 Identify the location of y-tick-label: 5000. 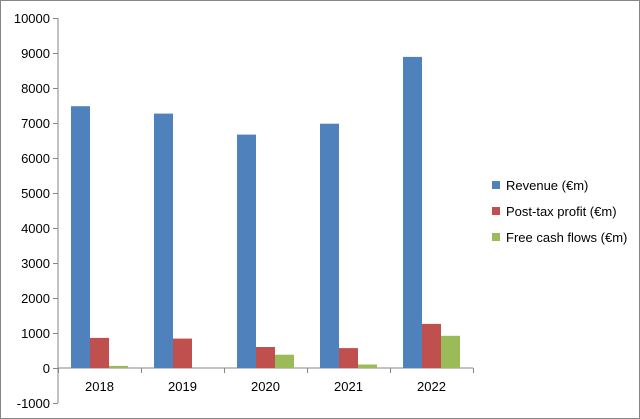
(35, 193).